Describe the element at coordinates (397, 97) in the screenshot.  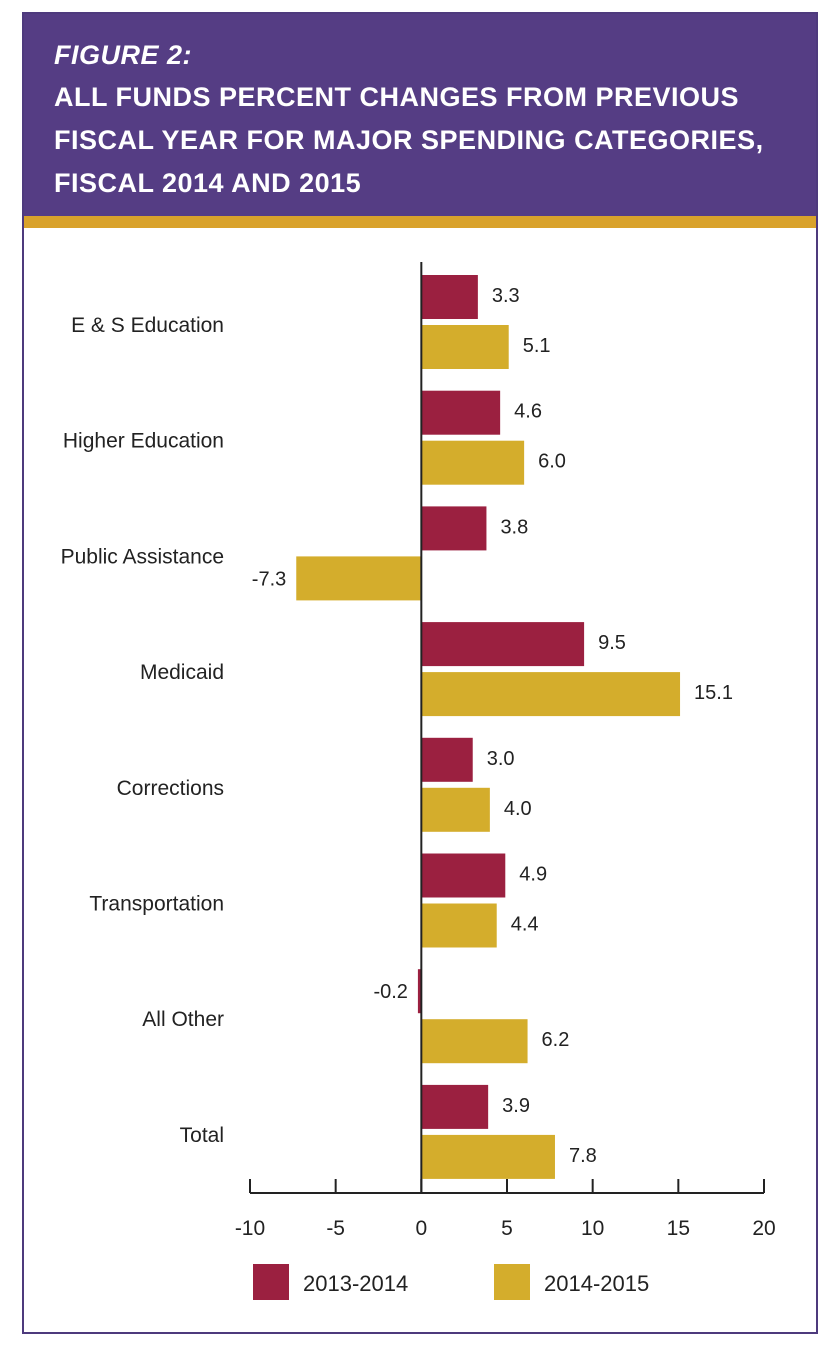
I see `chart-title-line-1: ALL FUNDS PERCENT CHANGES FROM PREVIOUS` at that location.